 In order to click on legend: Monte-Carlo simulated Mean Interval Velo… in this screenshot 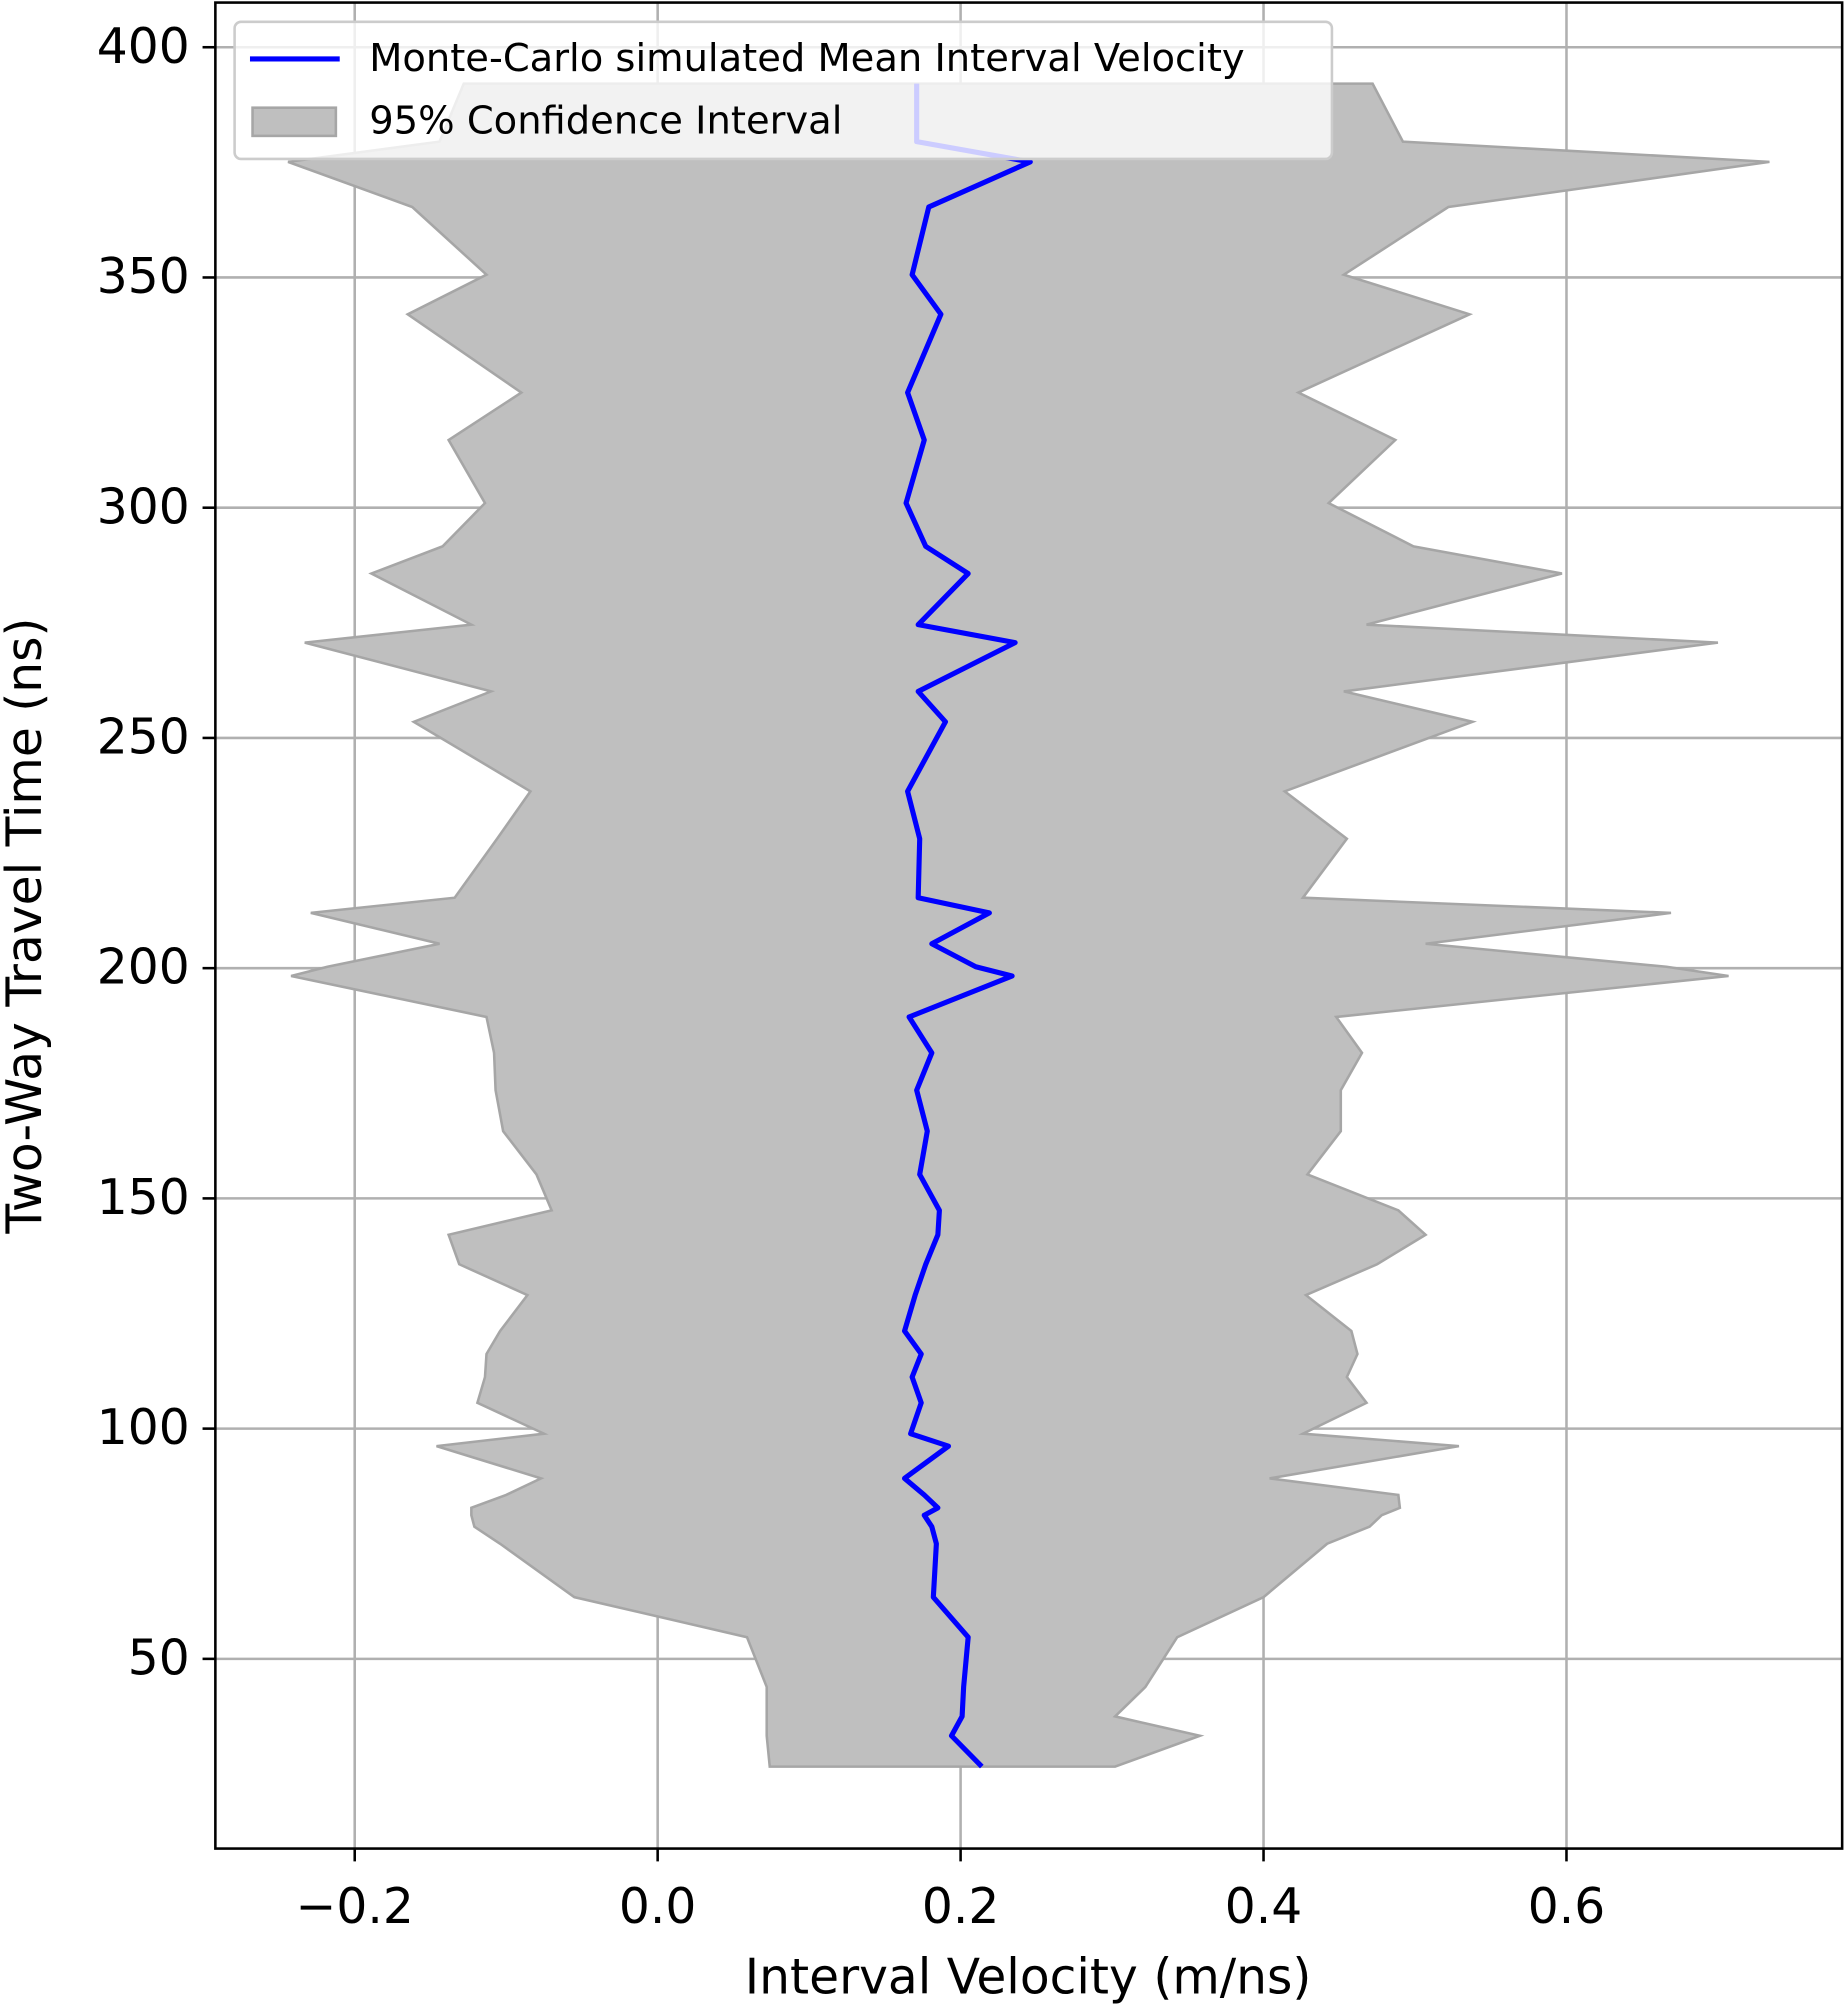, I will do `click(783, 90)`.